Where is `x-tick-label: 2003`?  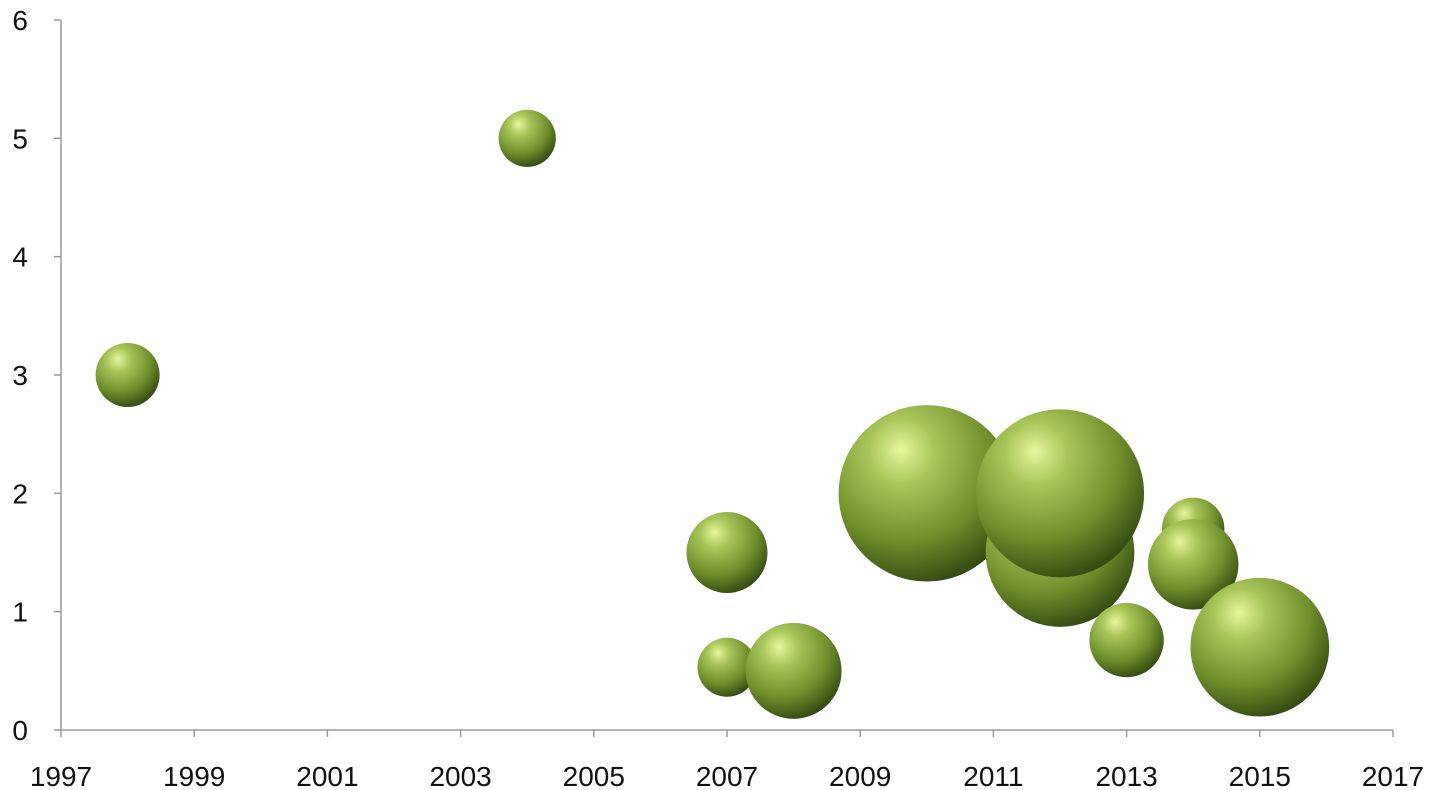 x-tick-label: 2003 is located at coordinates (460, 775).